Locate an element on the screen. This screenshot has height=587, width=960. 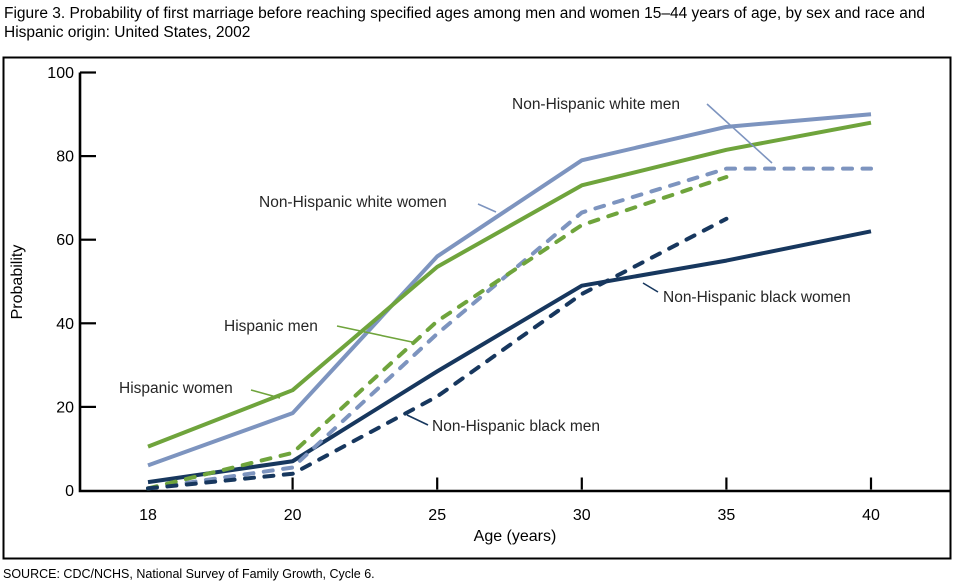
y-tick-label: 40 is located at coordinates (65, 324).